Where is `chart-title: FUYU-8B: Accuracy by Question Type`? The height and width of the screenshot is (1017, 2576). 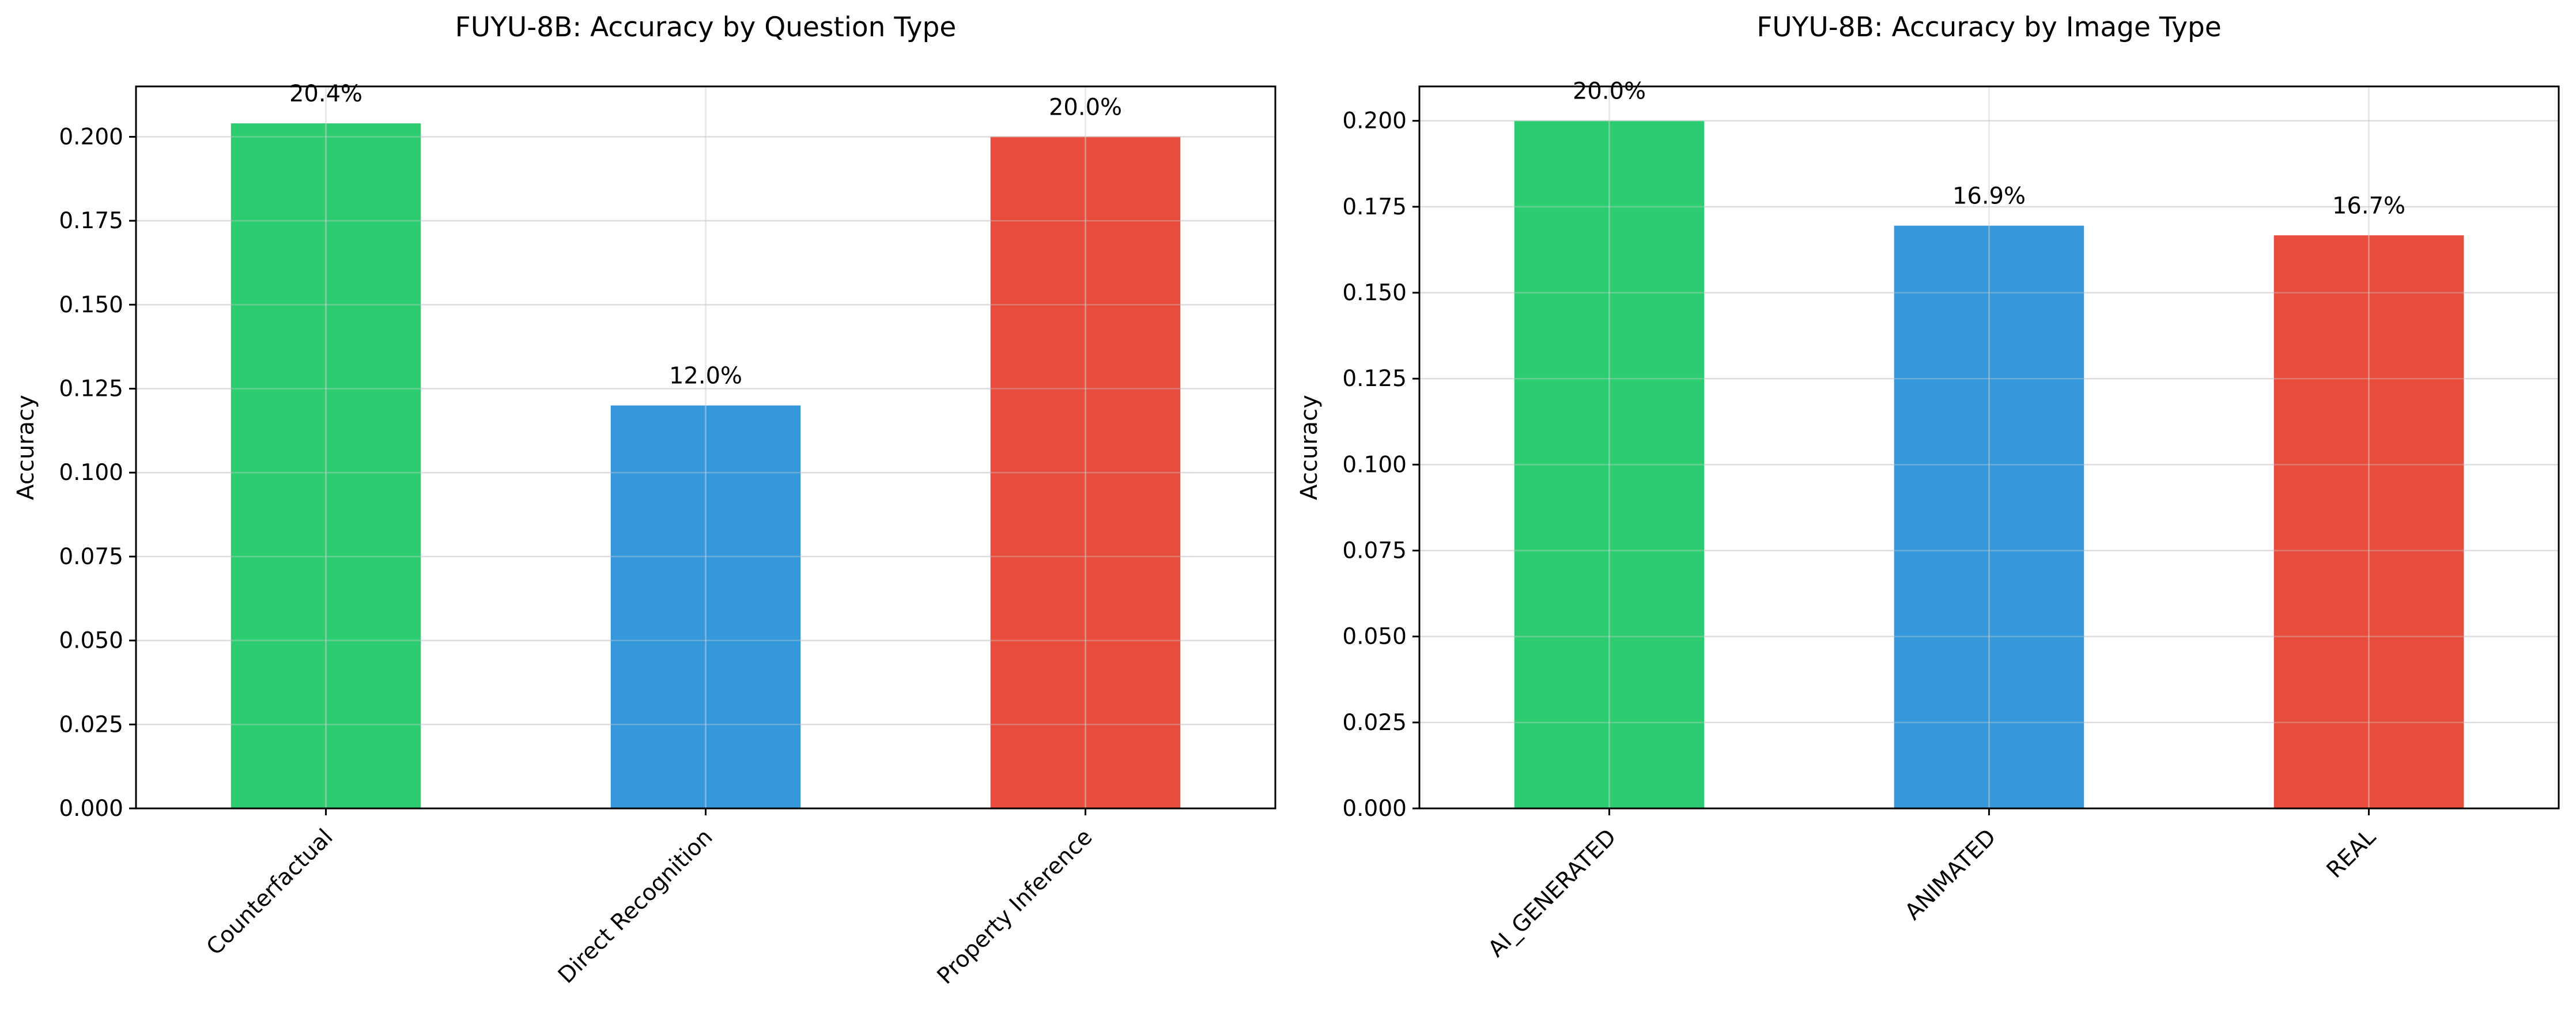
chart-title: FUYU-8B: Accuracy by Question Type is located at coordinates (706, 27).